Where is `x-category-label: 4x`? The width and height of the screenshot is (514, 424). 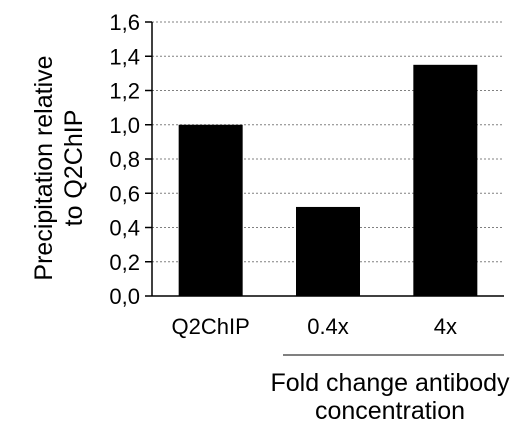 x-category-label: 4x is located at coordinates (445, 326).